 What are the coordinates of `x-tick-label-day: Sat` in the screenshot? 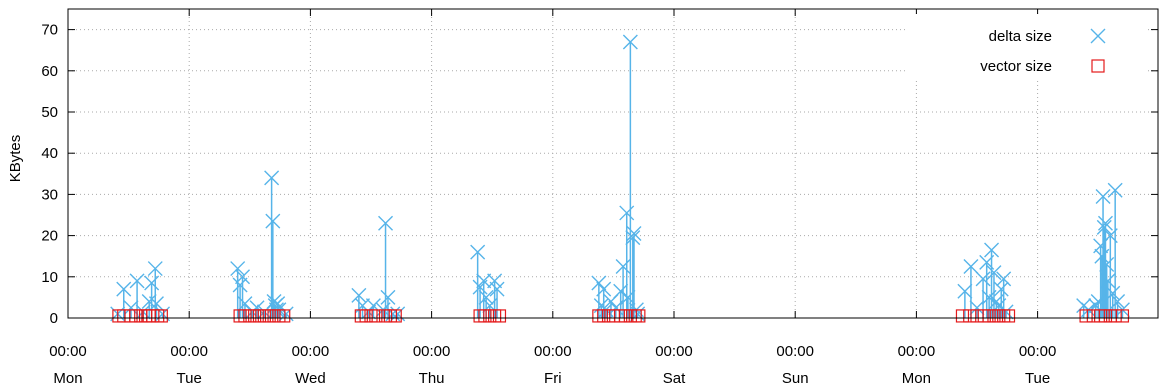 It's located at (674, 378).